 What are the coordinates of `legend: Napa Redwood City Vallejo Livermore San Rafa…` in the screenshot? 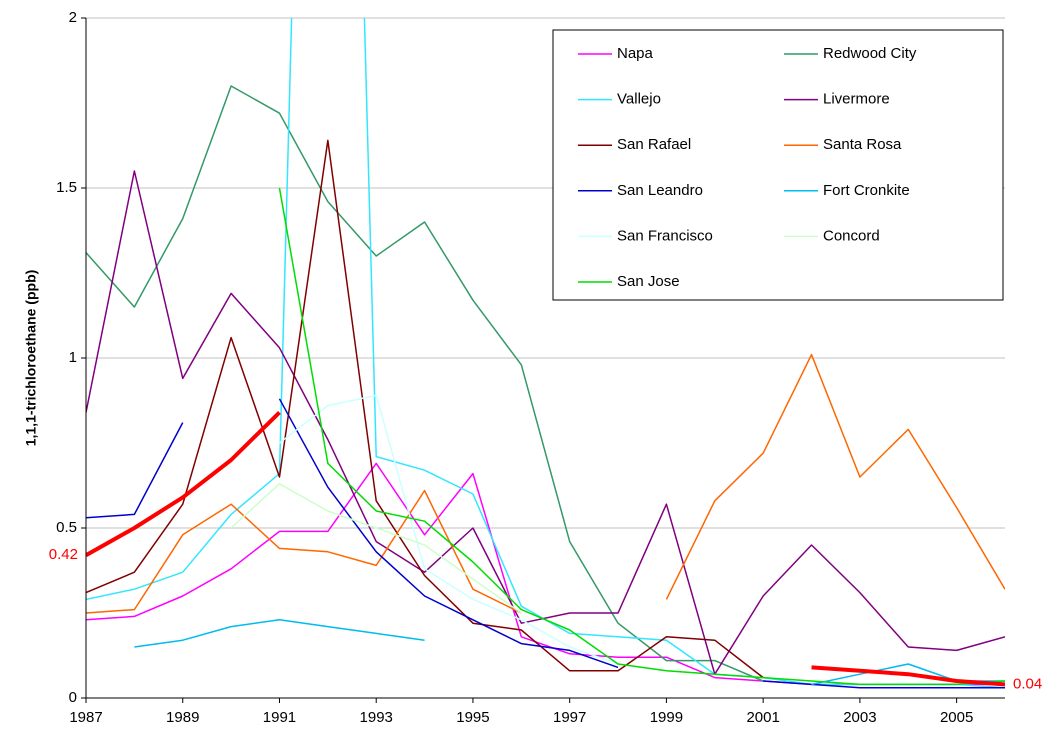 It's located at (747, 167).